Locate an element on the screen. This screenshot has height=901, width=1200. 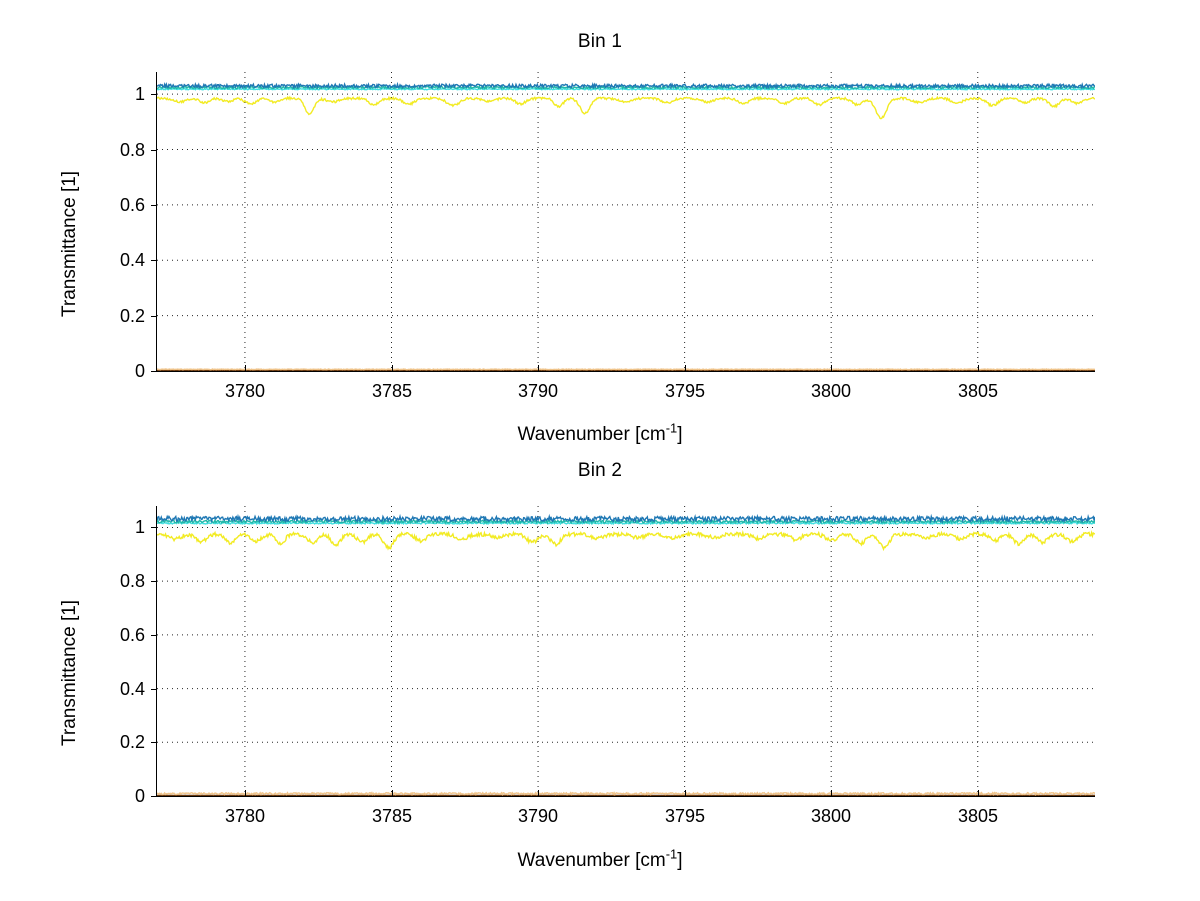
series-fit-spectrum-cyan is located at coordinates (626, 523).